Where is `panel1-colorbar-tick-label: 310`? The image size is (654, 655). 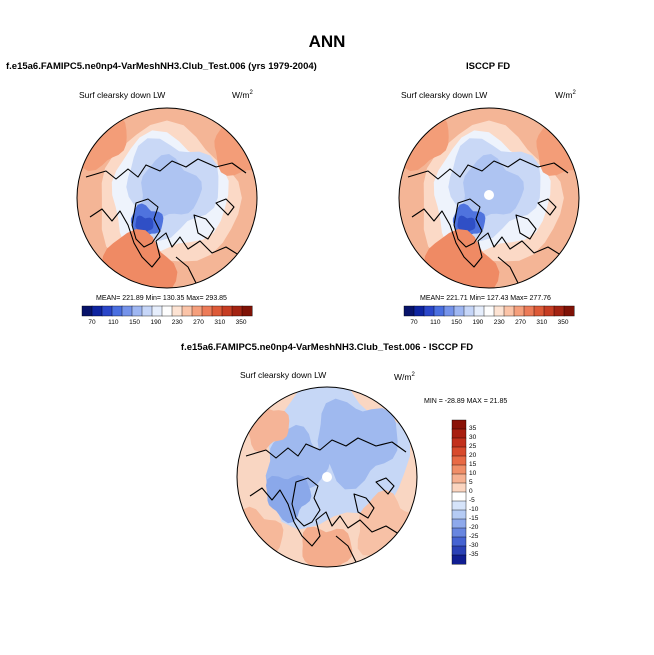 panel1-colorbar-tick-label: 310 is located at coordinates (220, 322).